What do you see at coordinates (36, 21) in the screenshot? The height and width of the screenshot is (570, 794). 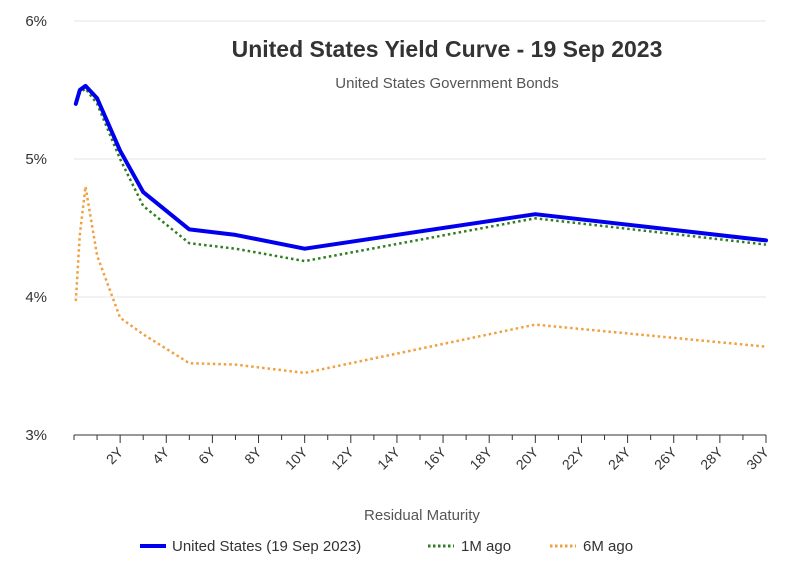 I see `y-tick-label: 6%` at bounding box center [36, 21].